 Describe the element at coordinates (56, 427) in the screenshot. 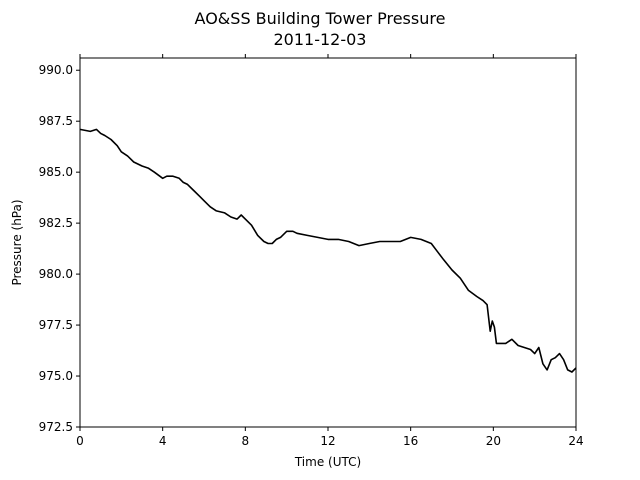

I see `y-tick-label: 972.5` at that location.